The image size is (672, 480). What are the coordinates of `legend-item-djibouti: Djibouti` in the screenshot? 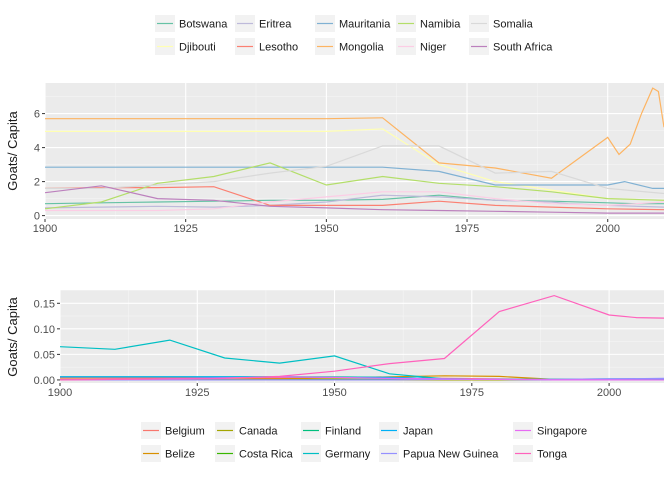 It's located at (185, 46).